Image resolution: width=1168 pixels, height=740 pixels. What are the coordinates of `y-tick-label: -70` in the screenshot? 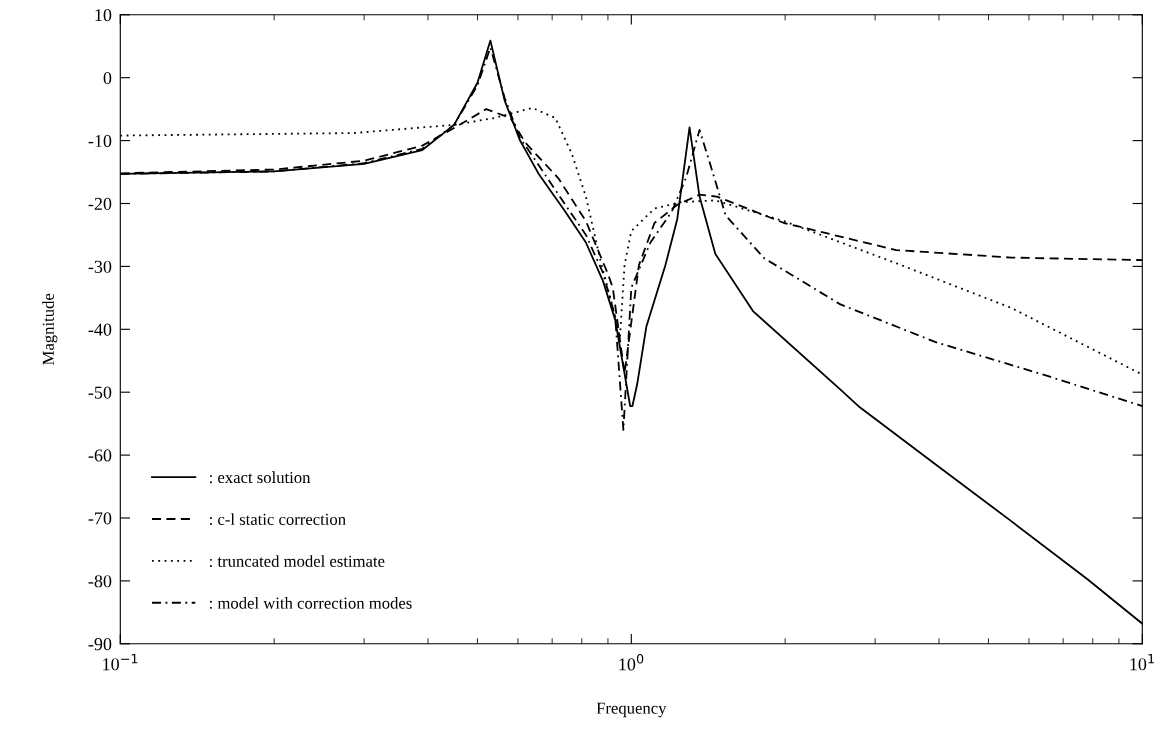 It's located at (100, 518).